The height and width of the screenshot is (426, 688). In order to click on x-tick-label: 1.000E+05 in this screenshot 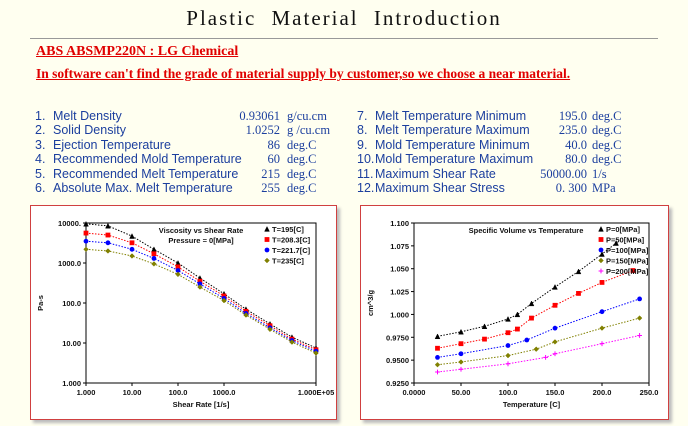, I will do `click(316, 392)`.